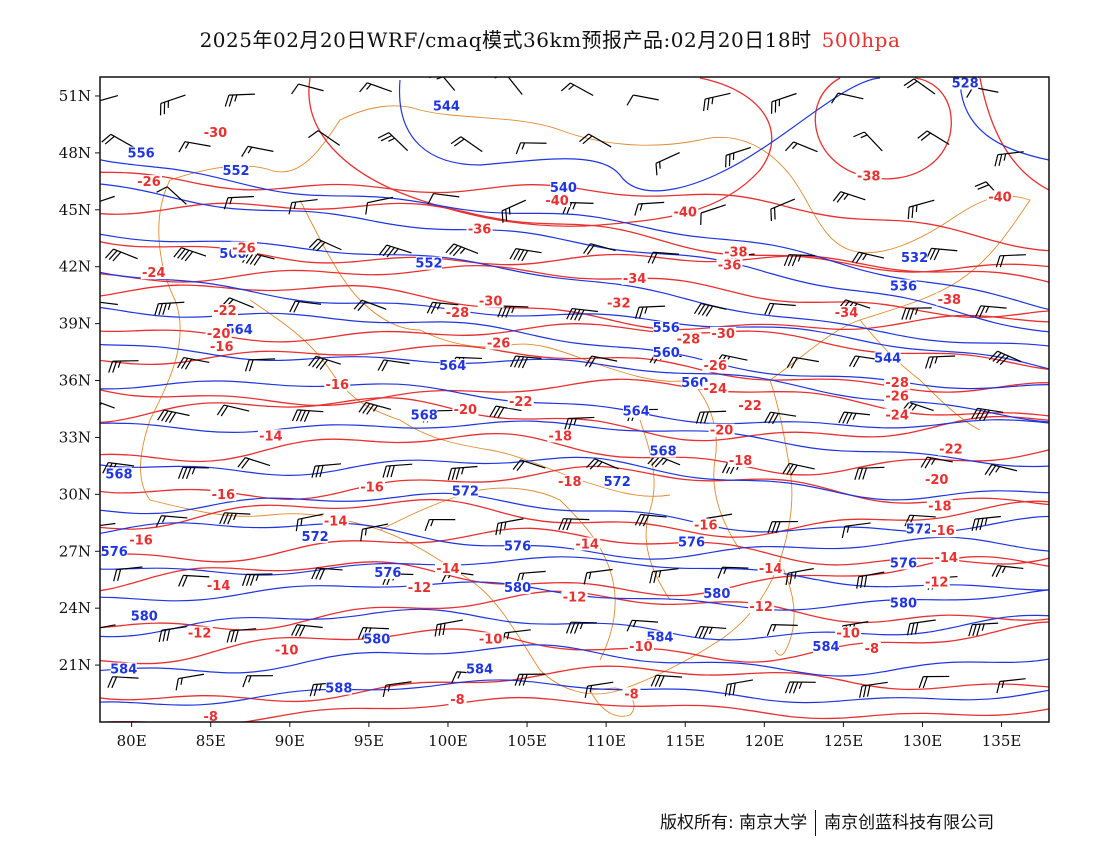  I want to click on contour-label: -40, so click(685, 212).